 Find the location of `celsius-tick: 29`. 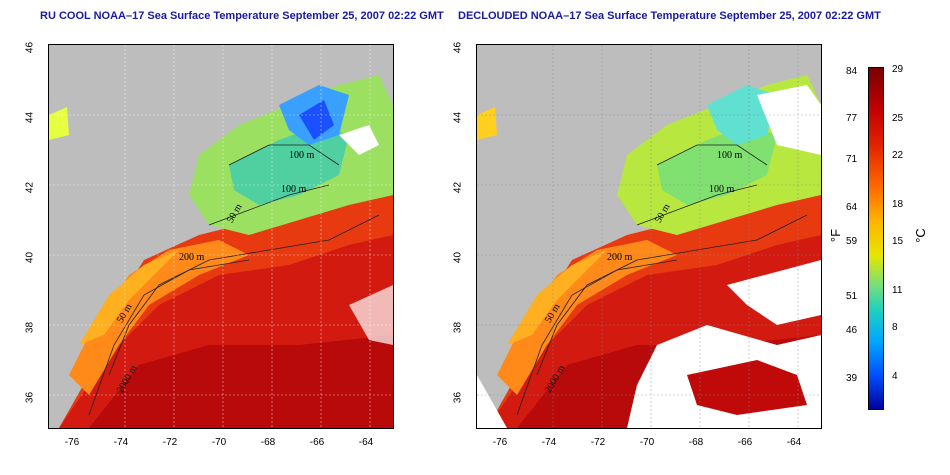

celsius-tick: 29 is located at coordinates (898, 69).